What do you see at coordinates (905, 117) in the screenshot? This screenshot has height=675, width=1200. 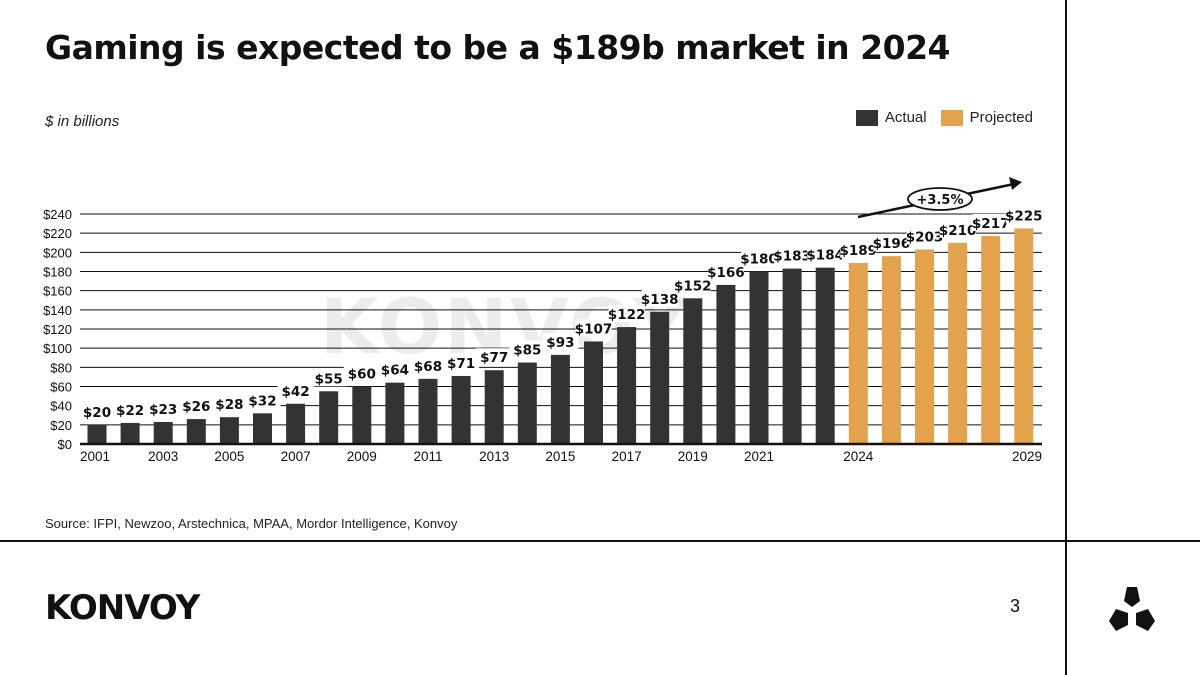 I see `legend-label-actual: Actual` at bounding box center [905, 117].